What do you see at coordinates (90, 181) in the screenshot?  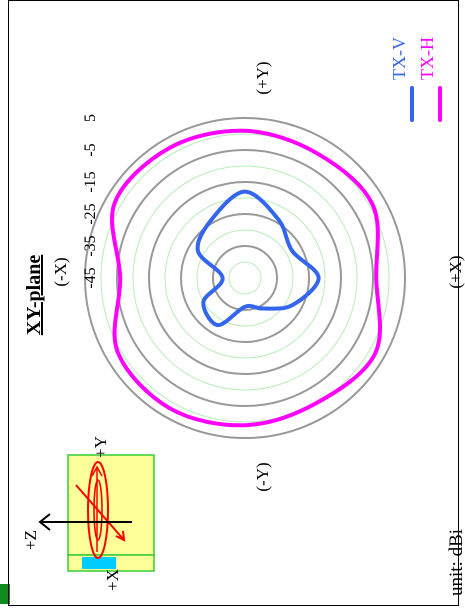 I see `radial-tick-label: -15` at bounding box center [90, 181].